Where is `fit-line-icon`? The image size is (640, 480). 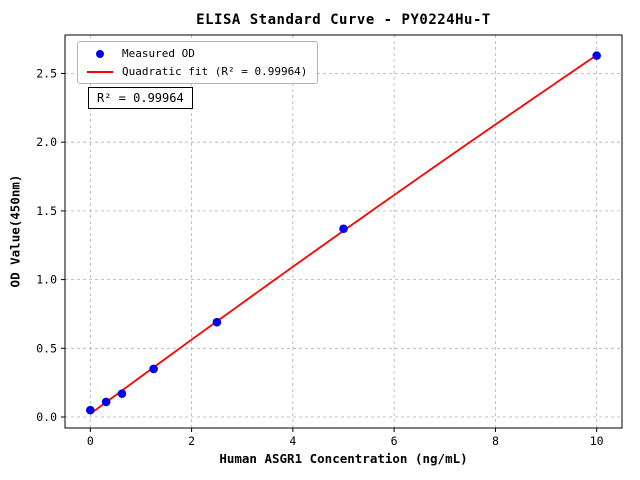 fit-line-icon is located at coordinates (100, 71).